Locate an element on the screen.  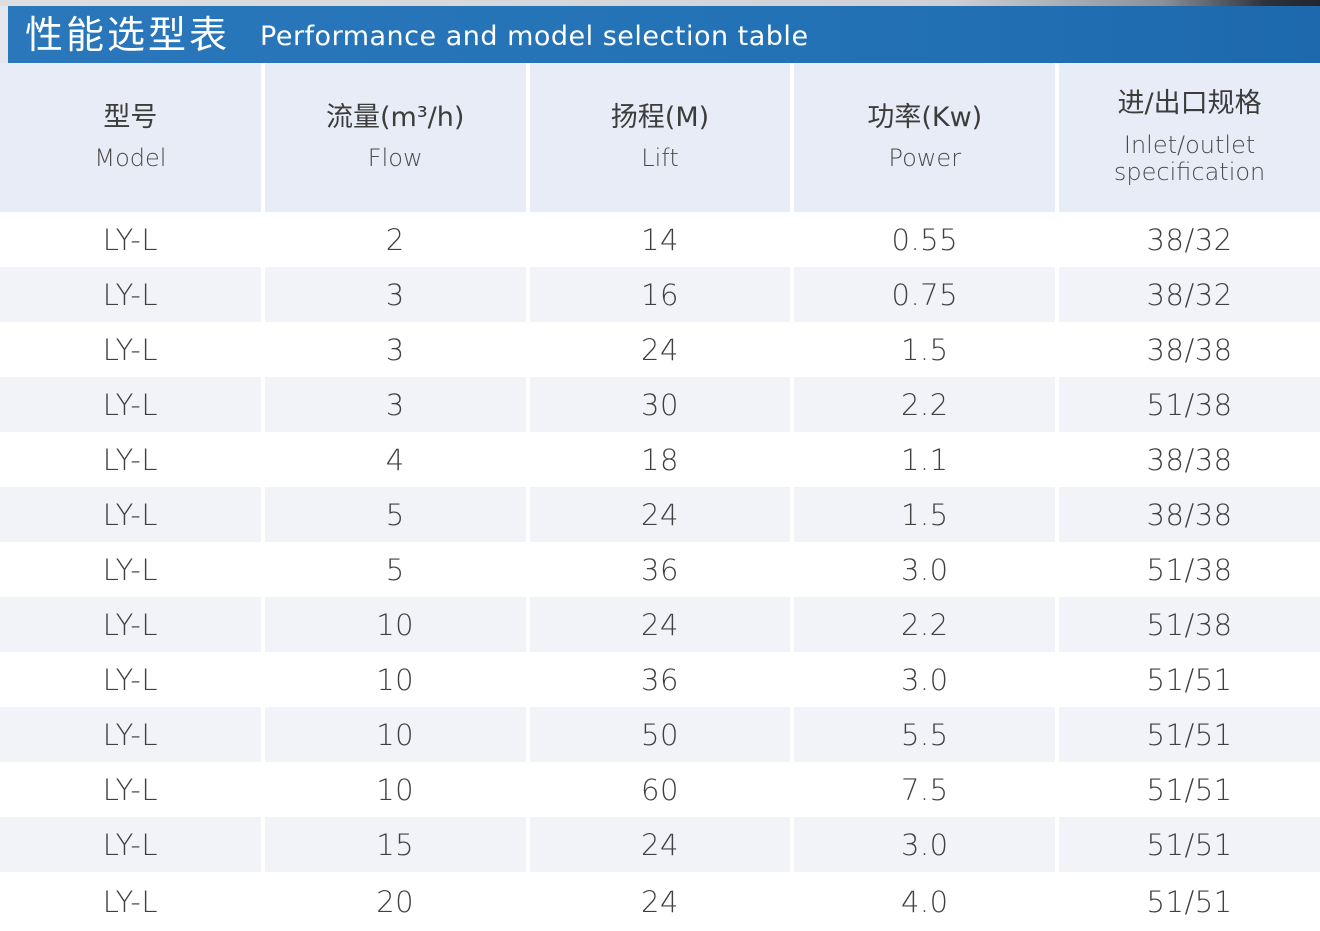
table-row: LY-L 10 24 2.2 51/38 is located at coordinates (660, 624).